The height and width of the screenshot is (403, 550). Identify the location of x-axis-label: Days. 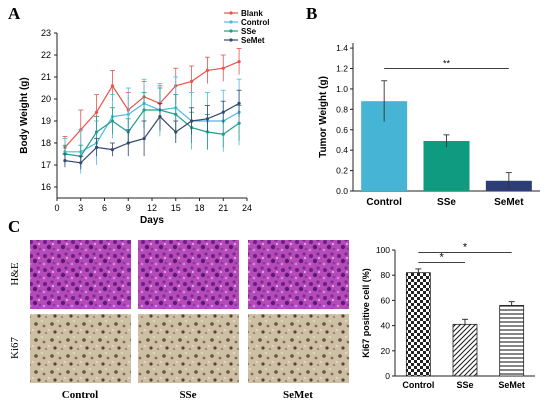
(152, 220).